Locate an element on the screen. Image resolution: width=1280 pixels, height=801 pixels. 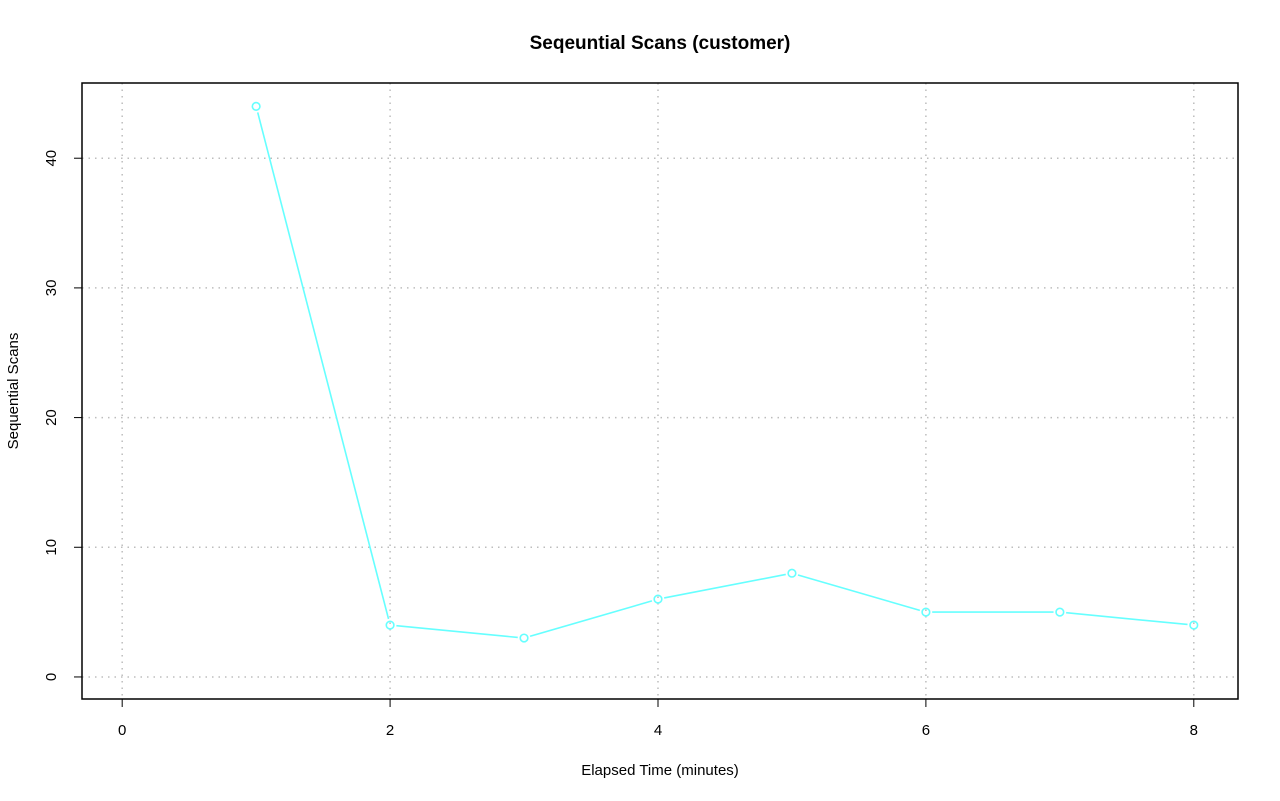
y-tick-label: 0 is located at coordinates (51, 677).